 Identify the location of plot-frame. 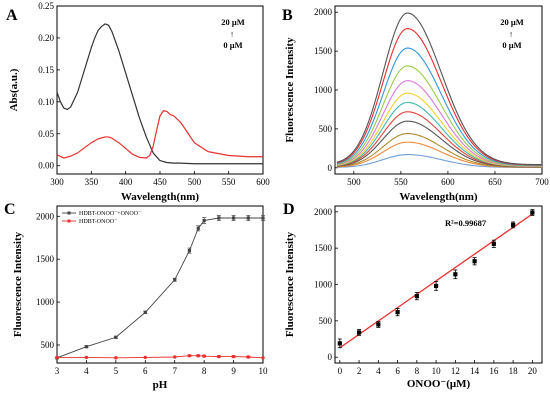
(160, 284).